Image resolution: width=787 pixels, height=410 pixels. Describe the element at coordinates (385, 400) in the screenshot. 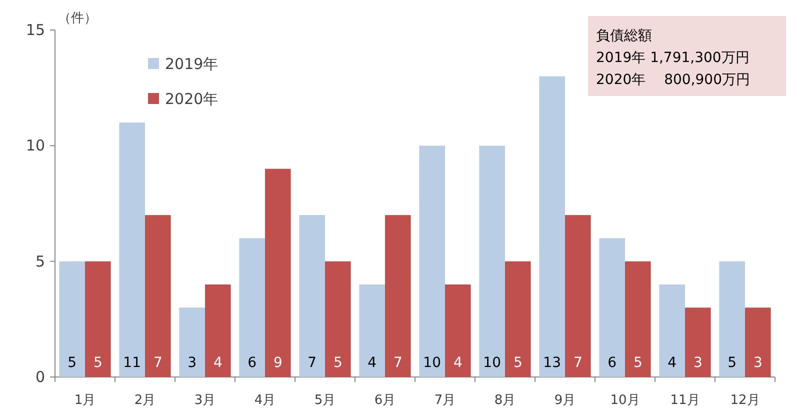

I see `x-tick-label: 6月` at that location.